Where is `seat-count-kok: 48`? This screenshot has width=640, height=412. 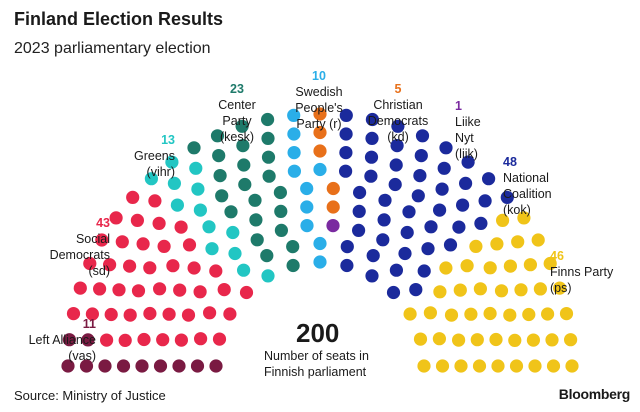
seat-count-kok: 48 is located at coordinates (510, 162).